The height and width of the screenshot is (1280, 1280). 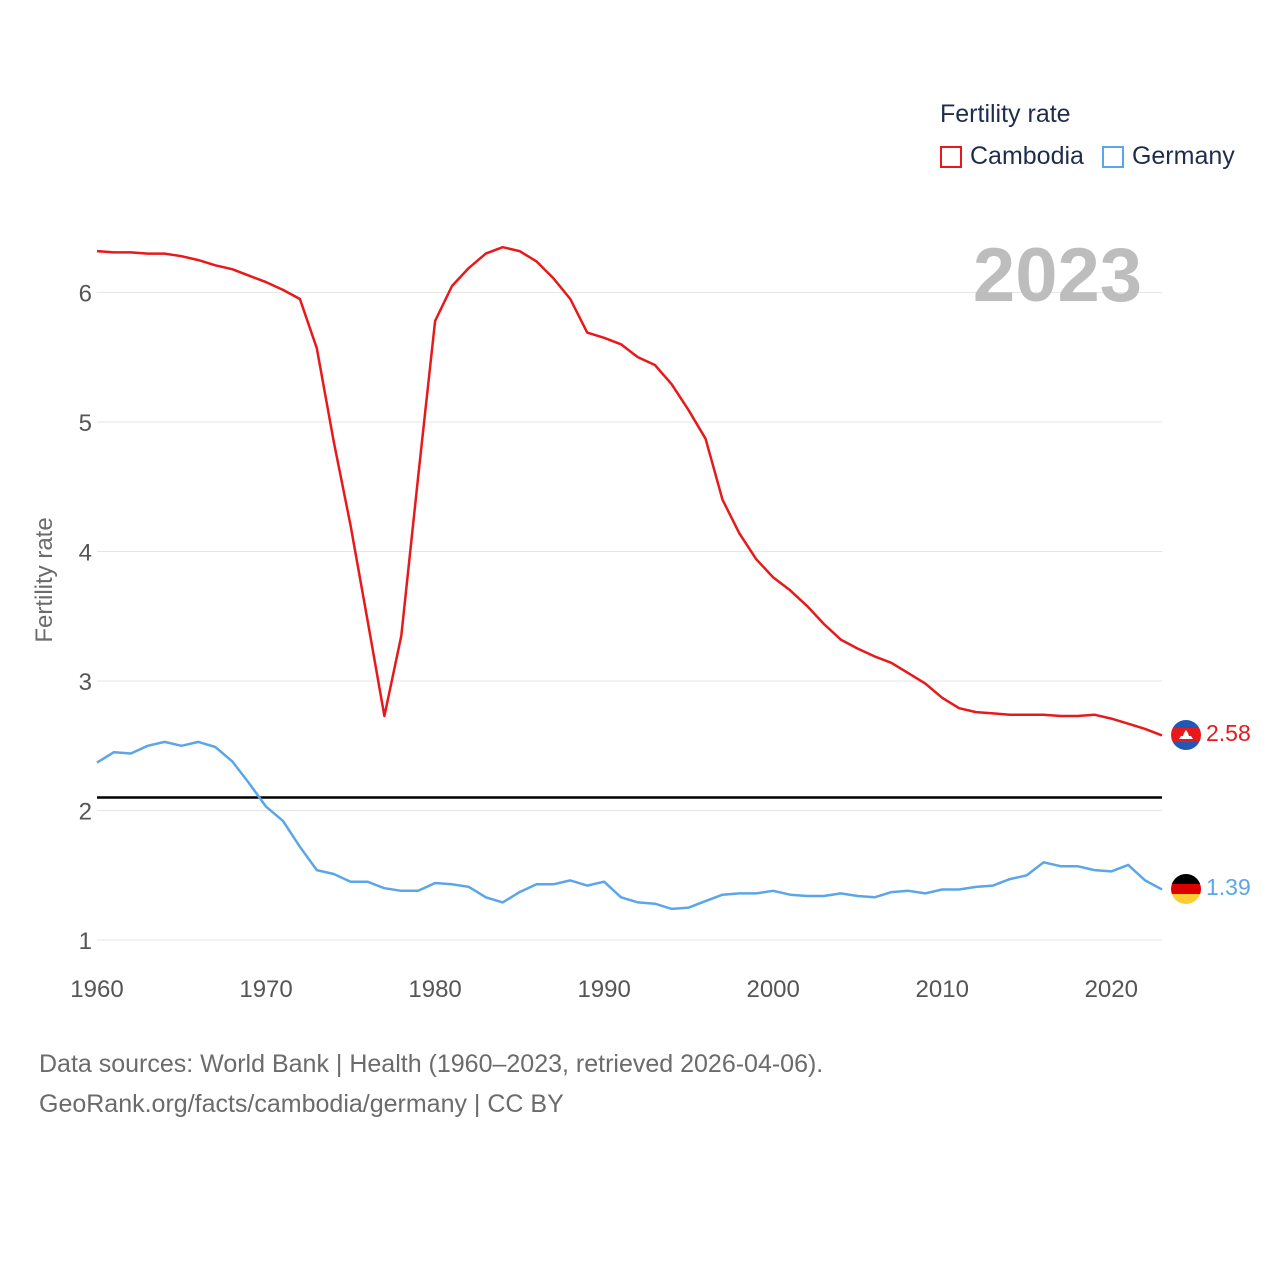 I want to click on x-tick-label-1970: 1970, so click(x=265, y=989).